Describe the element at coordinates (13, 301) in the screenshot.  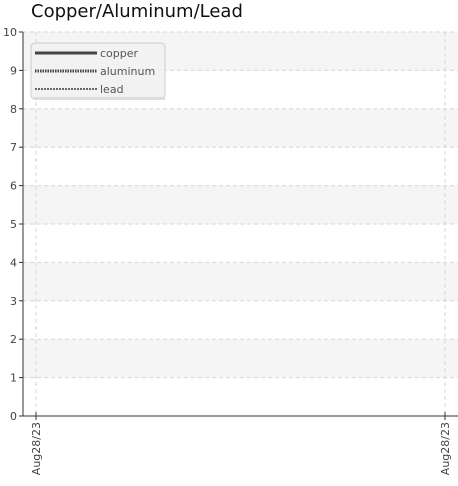
I see `y-tick-label: 3` at that location.